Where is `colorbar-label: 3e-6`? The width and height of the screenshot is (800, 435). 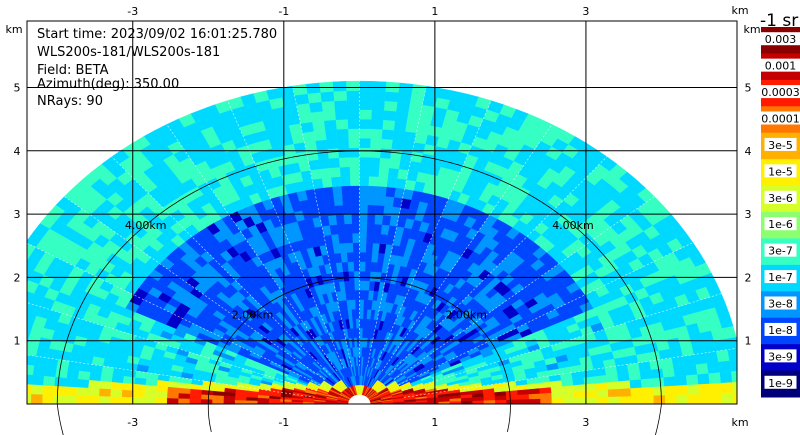 colorbar-label: 3e-6 is located at coordinates (780, 198).